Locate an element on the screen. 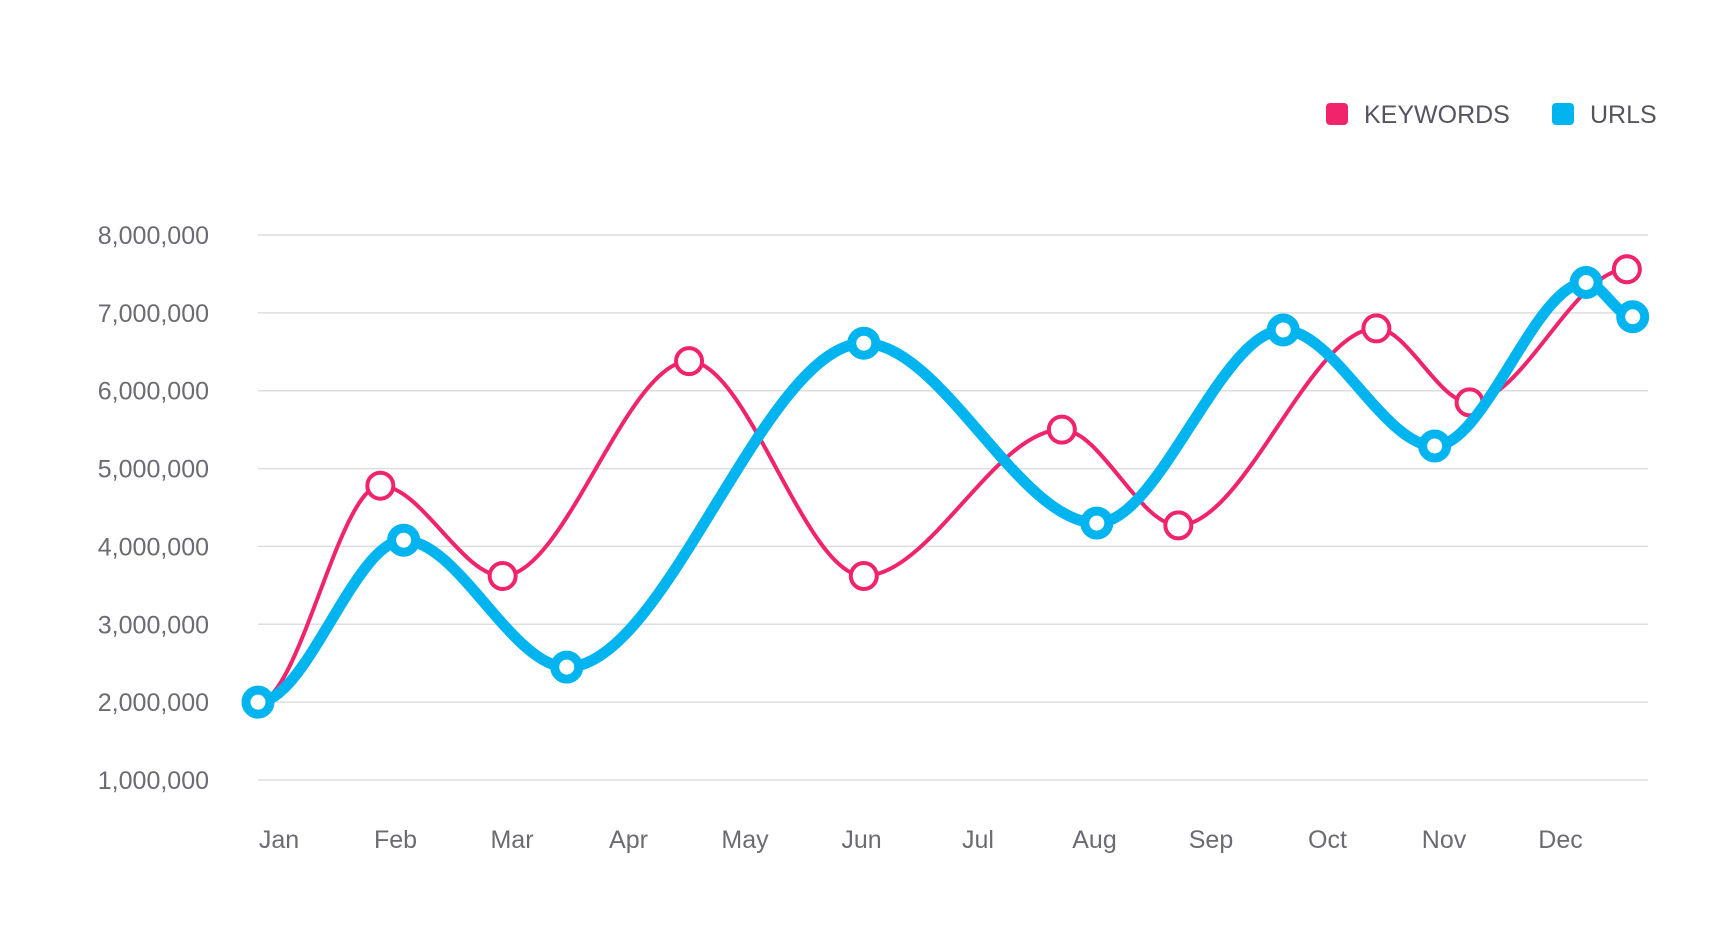 The height and width of the screenshot is (941, 1731). x-tick-label: Jan is located at coordinates (279, 840).